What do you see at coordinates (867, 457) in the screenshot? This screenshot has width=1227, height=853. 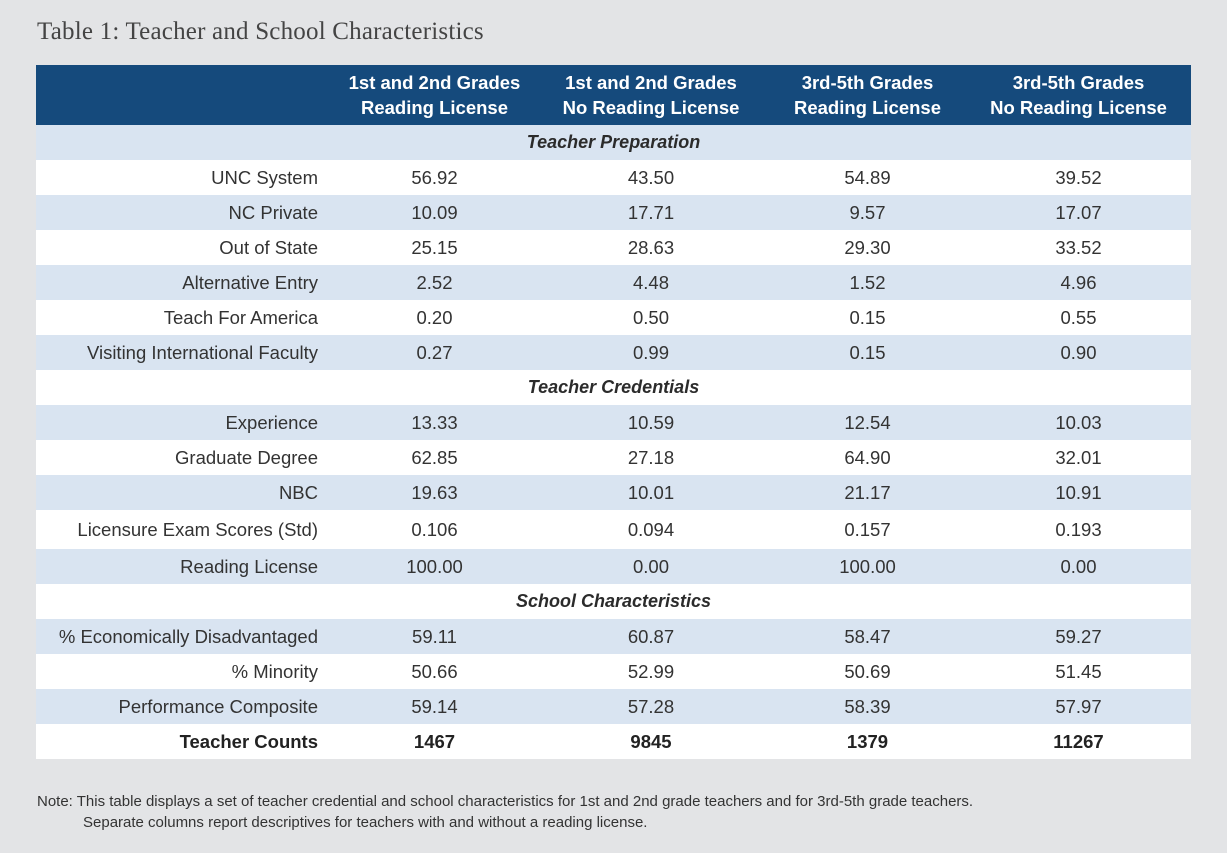 I see `table-cell: 64.90` at bounding box center [867, 457].